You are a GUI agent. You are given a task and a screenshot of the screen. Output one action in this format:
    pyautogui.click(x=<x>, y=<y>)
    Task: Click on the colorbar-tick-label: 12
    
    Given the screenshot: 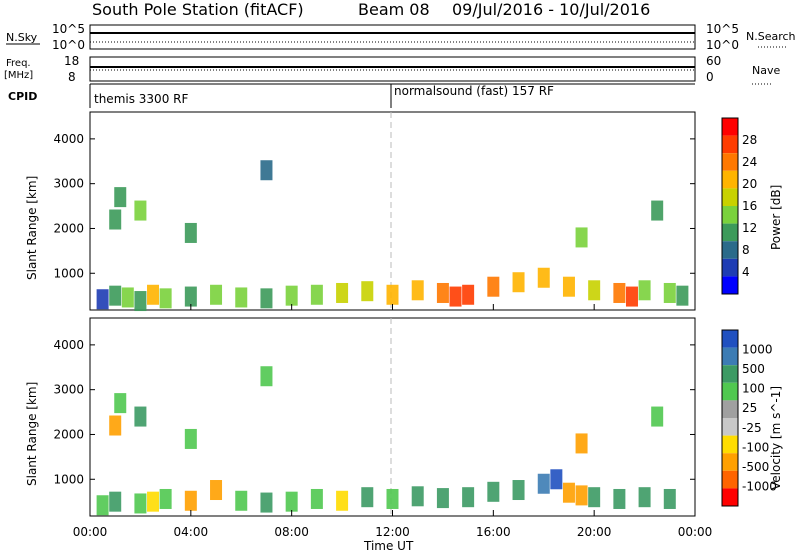 What is the action you would take?
    pyautogui.click(x=749, y=228)
    